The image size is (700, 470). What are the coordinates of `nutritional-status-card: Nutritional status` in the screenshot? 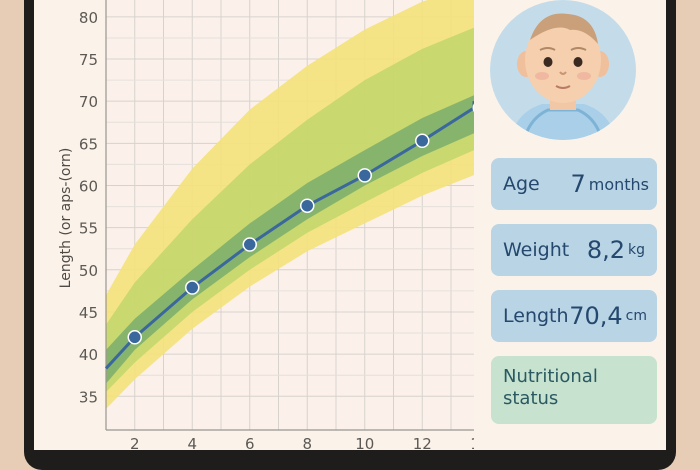 It's located at (574, 390).